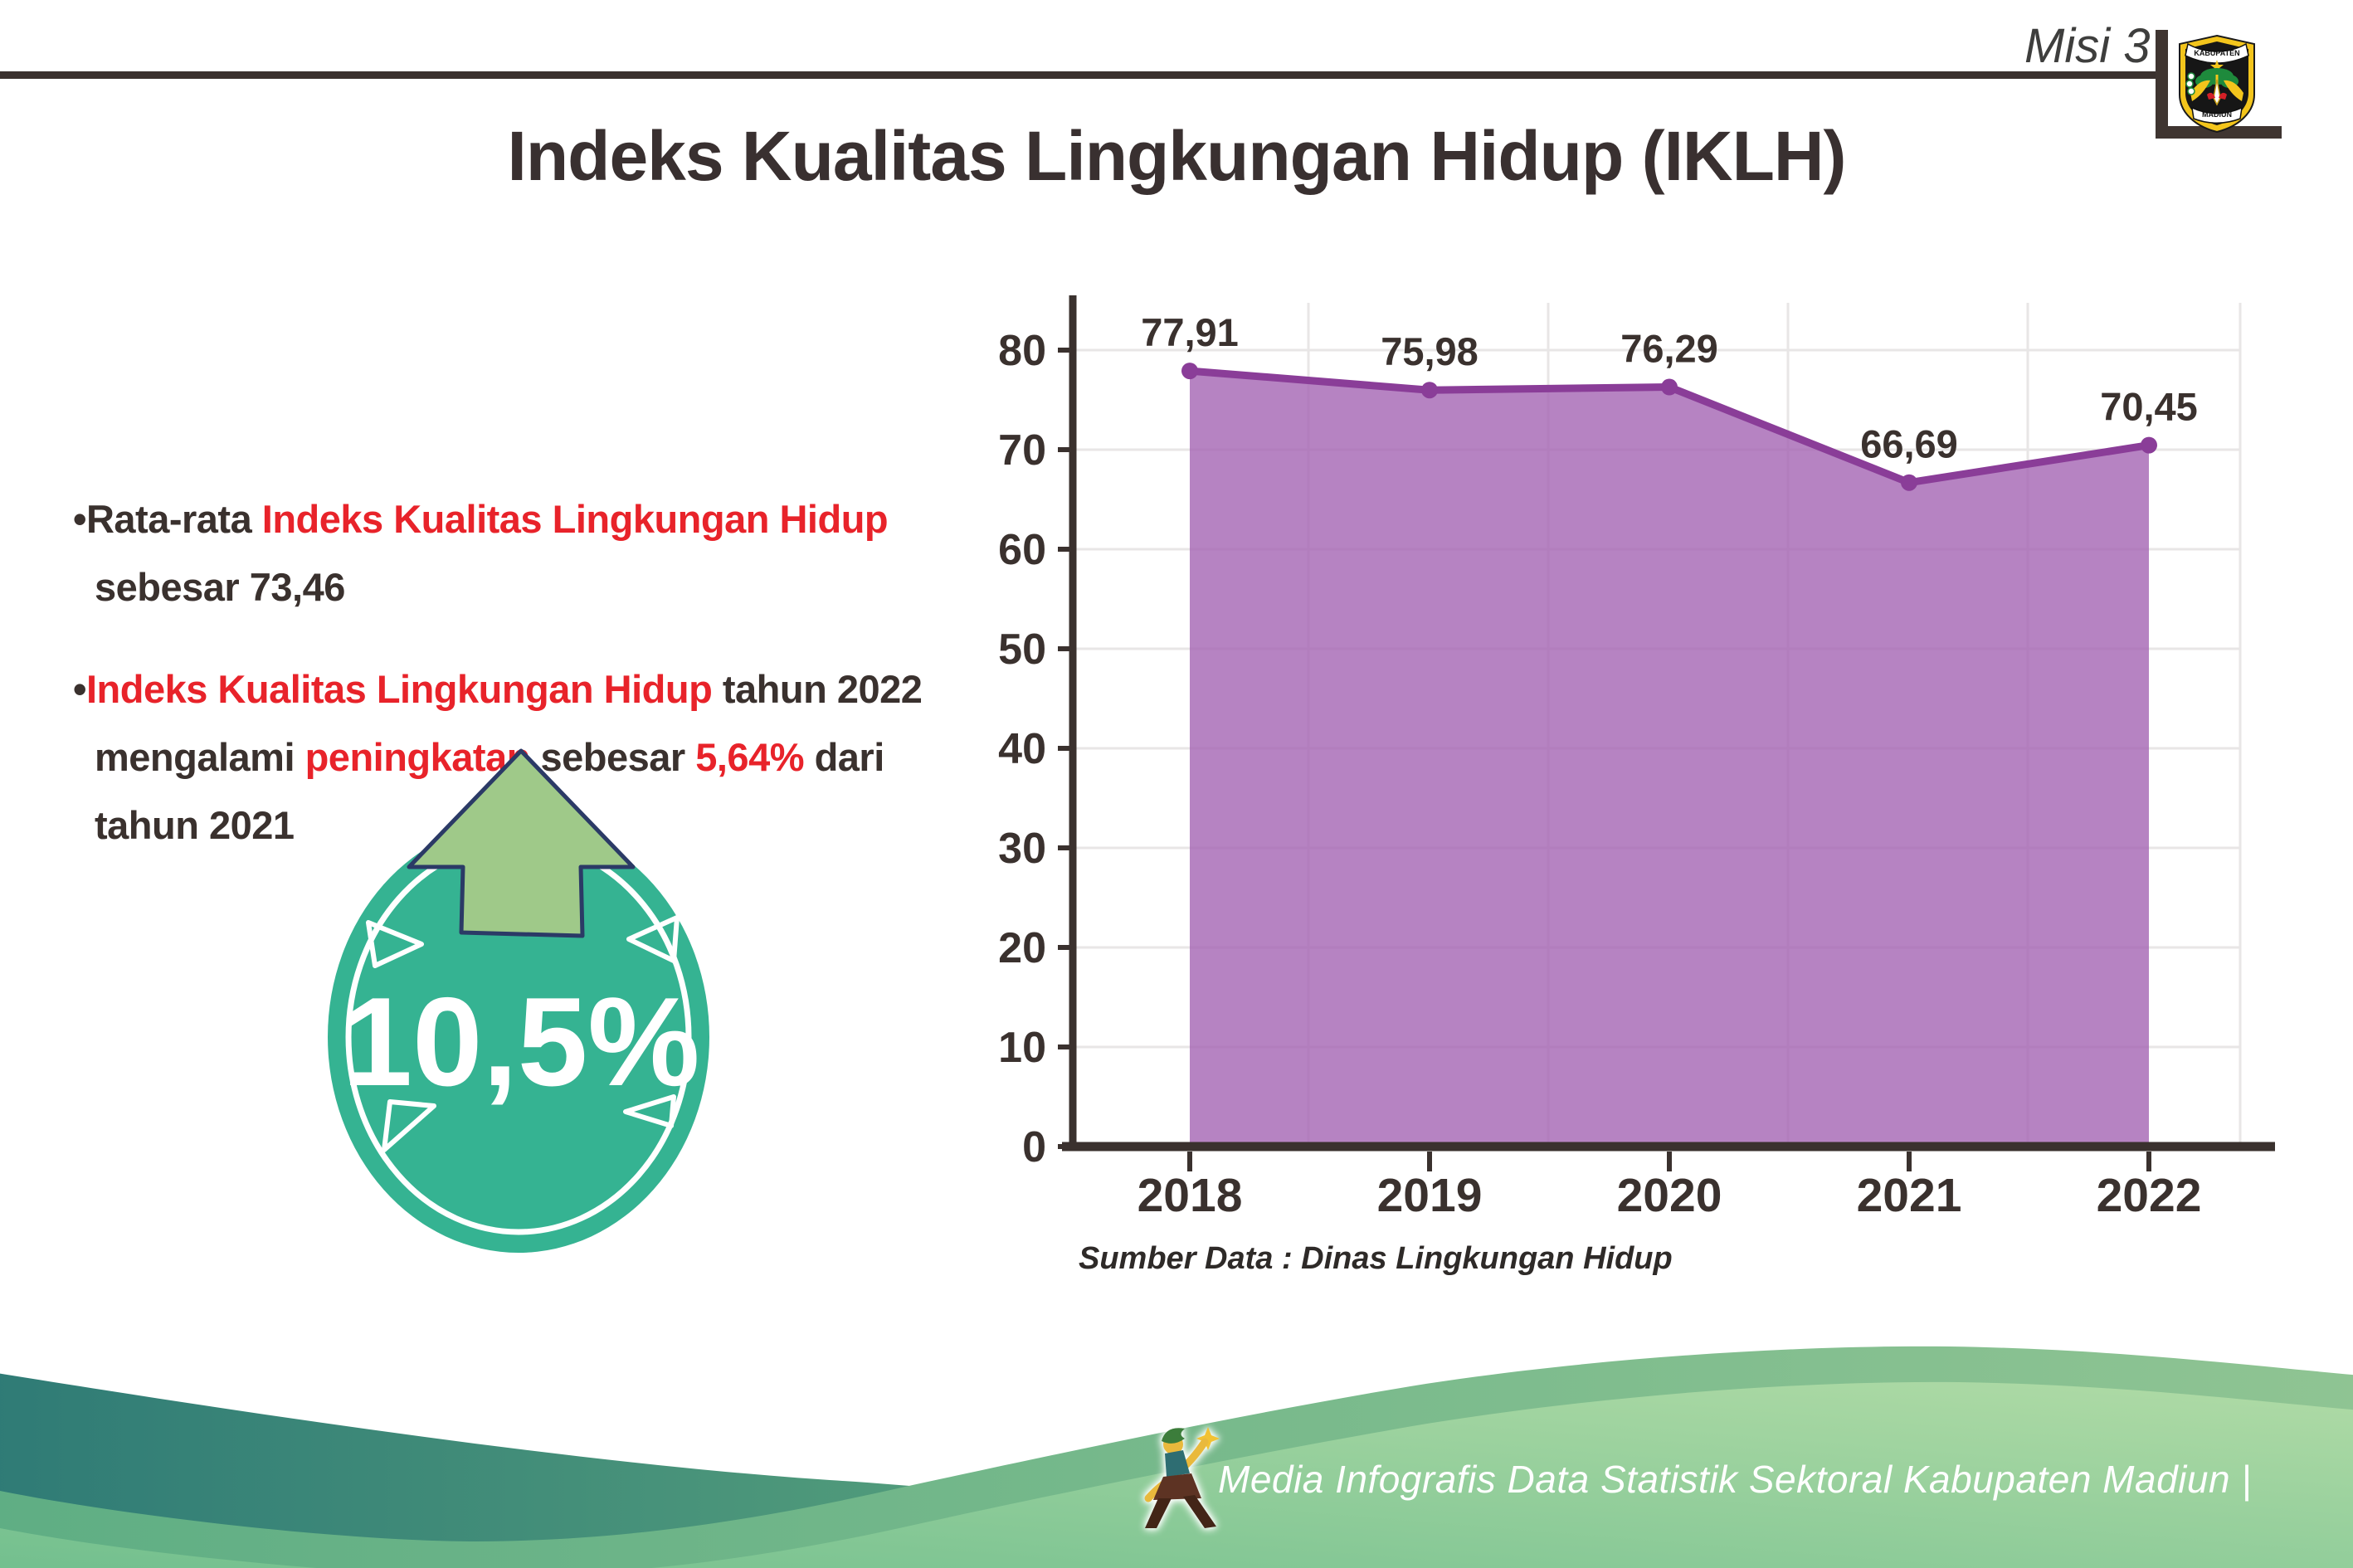  I want to click on y-tick-label: 60, so click(1022, 550).